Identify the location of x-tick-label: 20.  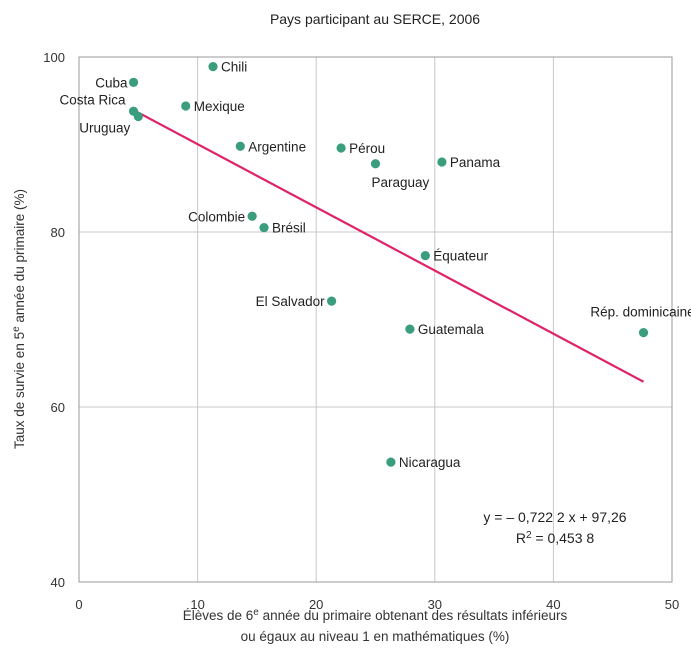
(316, 604).